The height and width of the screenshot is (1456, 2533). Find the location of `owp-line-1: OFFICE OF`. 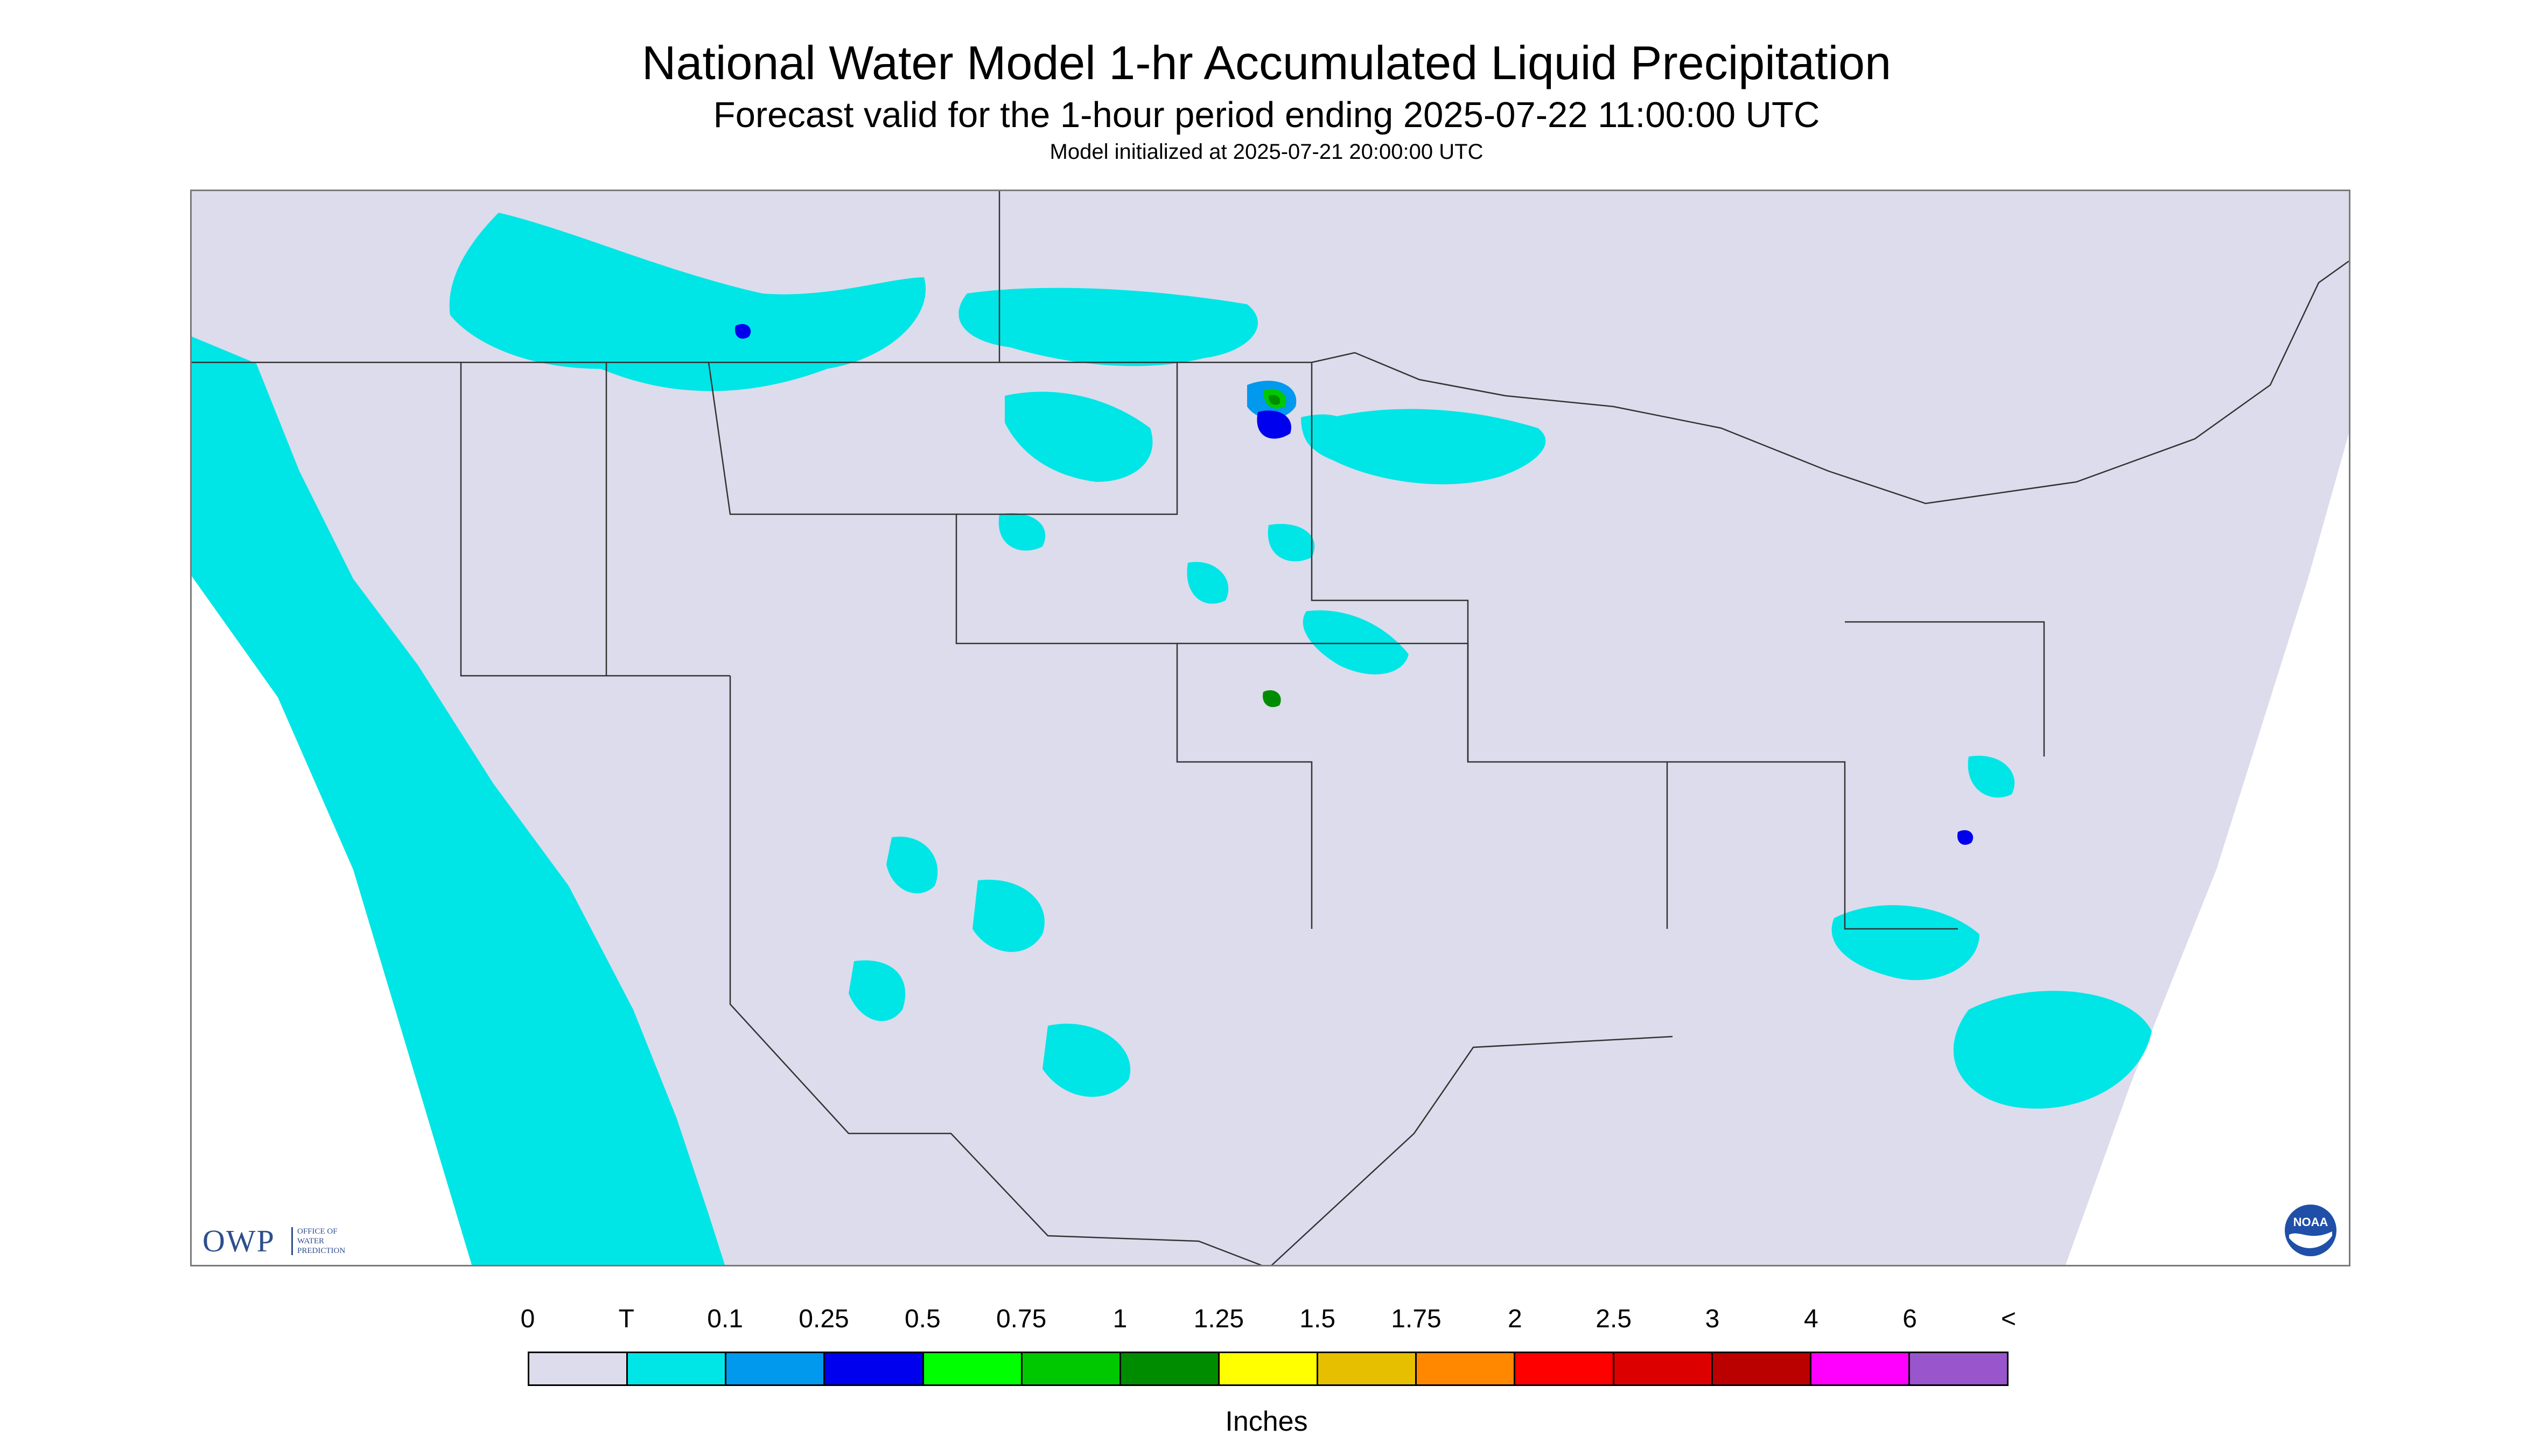

owp-line-1: OFFICE OF is located at coordinates (317, 1231).